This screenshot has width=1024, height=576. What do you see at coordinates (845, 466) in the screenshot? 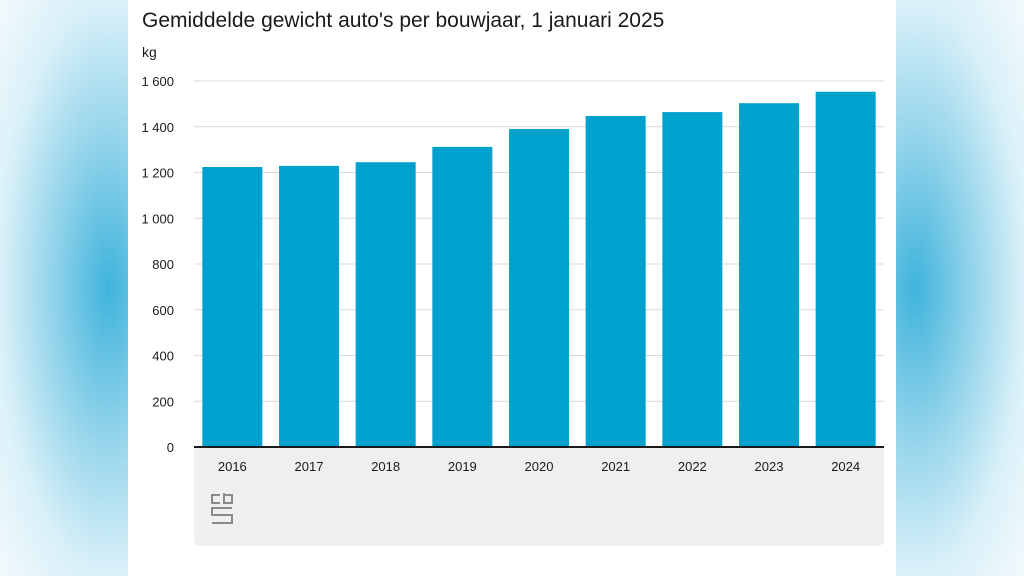
I see `x-tick-label: 2024` at bounding box center [845, 466].